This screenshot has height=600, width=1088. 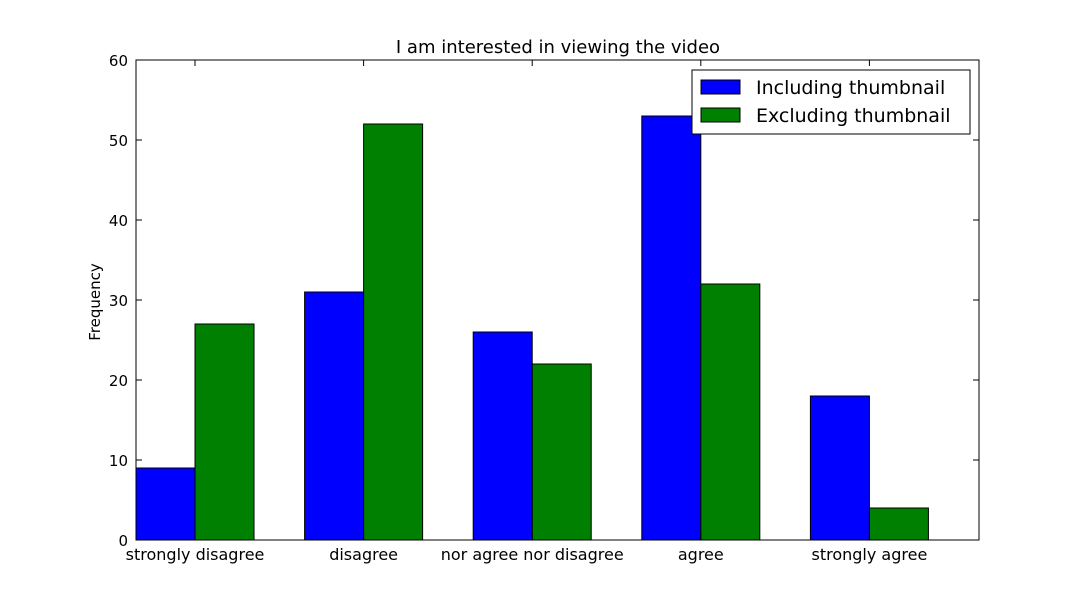 What do you see at coordinates (701, 554) in the screenshot?
I see `x-tick-label: agree` at bounding box center [701, 554].